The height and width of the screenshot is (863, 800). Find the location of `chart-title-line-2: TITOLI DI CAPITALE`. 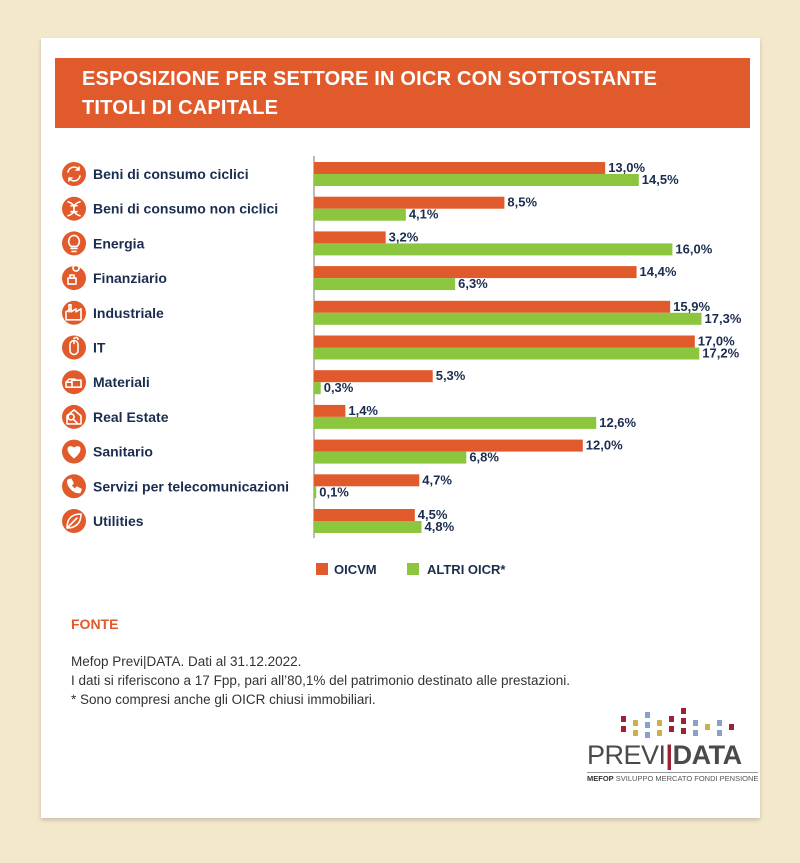

chart-title-line-2: TITOLI DI CAPITALE is located at coordinates (180, 108).